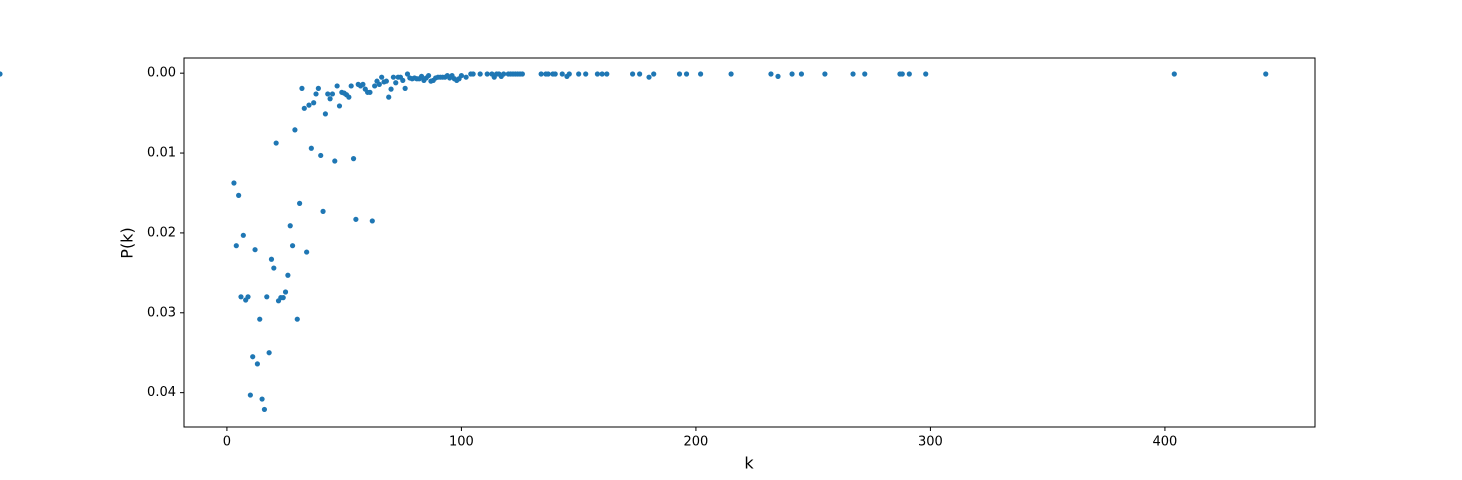  I want to click on x-tick-label: 300, so click(930, 442).